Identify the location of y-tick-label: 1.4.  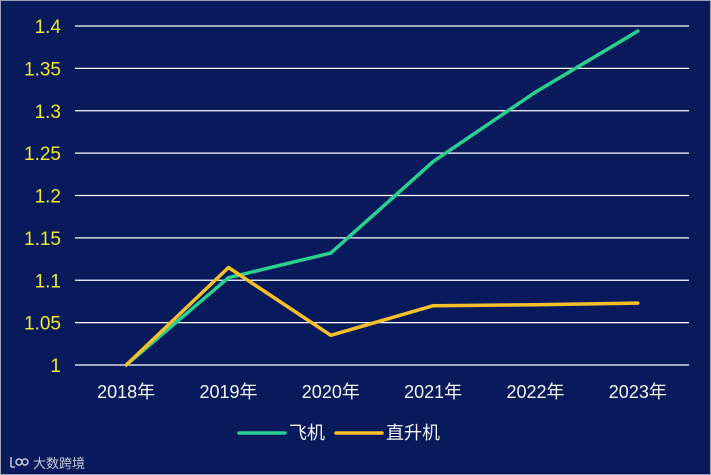
(48, 27).